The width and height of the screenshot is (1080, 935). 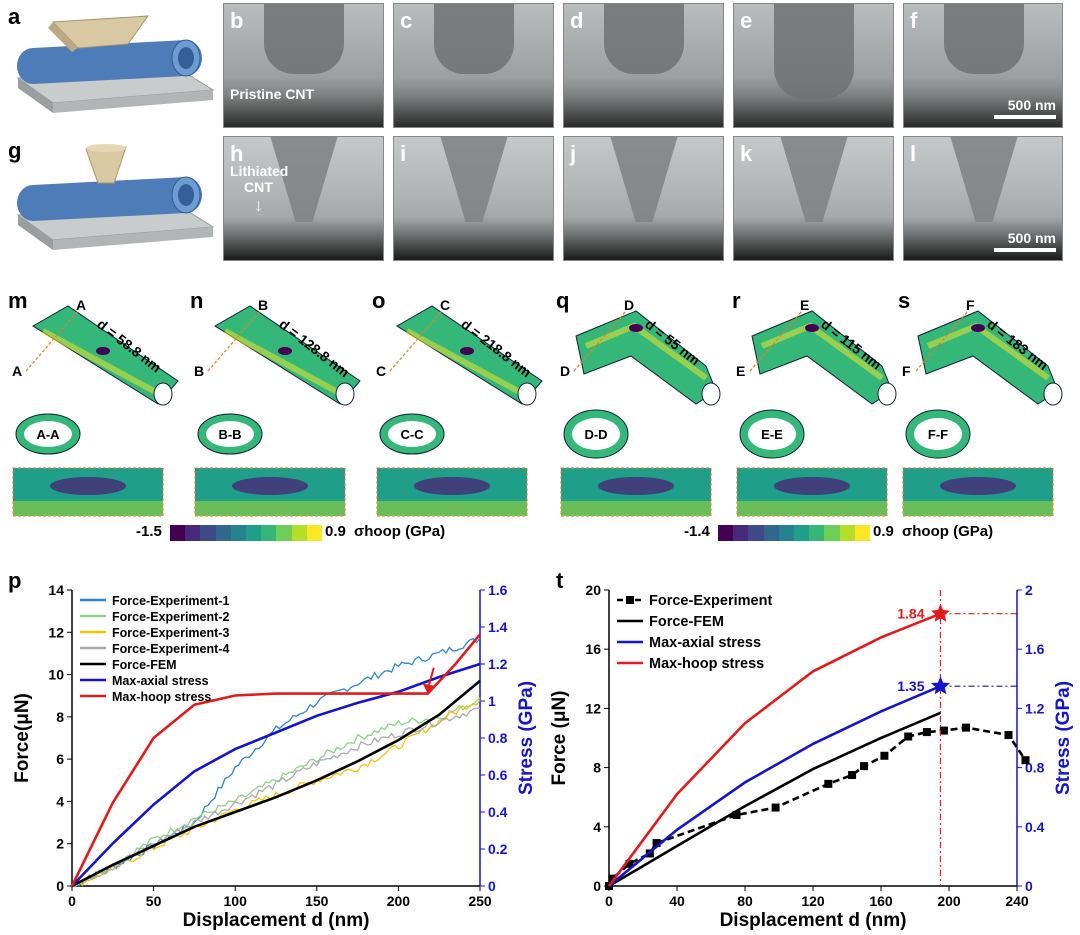 I want to click on panel-letter-q: q, so click(x=563, y=300).